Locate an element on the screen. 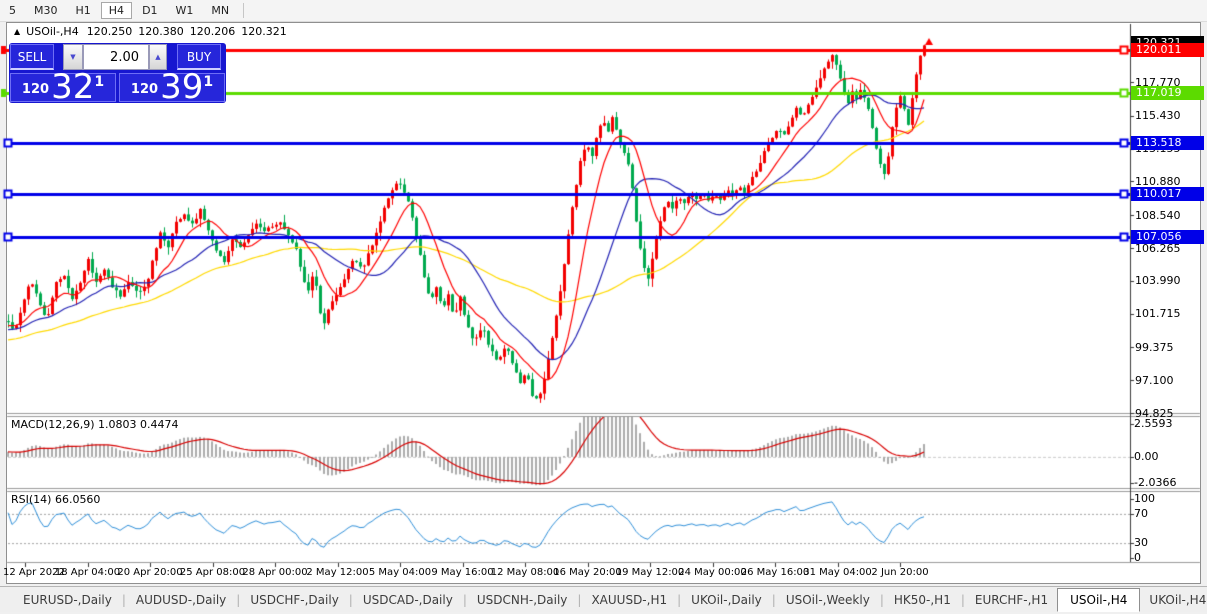 The image size is (1207, 614). buy-price-pip: 1 is located at coordinates (208, 82).